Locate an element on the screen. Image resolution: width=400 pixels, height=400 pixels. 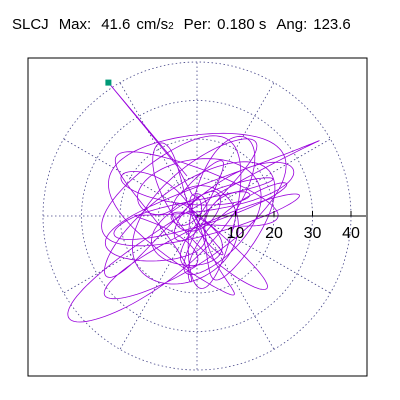
radial-tick-label: 30 is located at coordinates (313, 233).